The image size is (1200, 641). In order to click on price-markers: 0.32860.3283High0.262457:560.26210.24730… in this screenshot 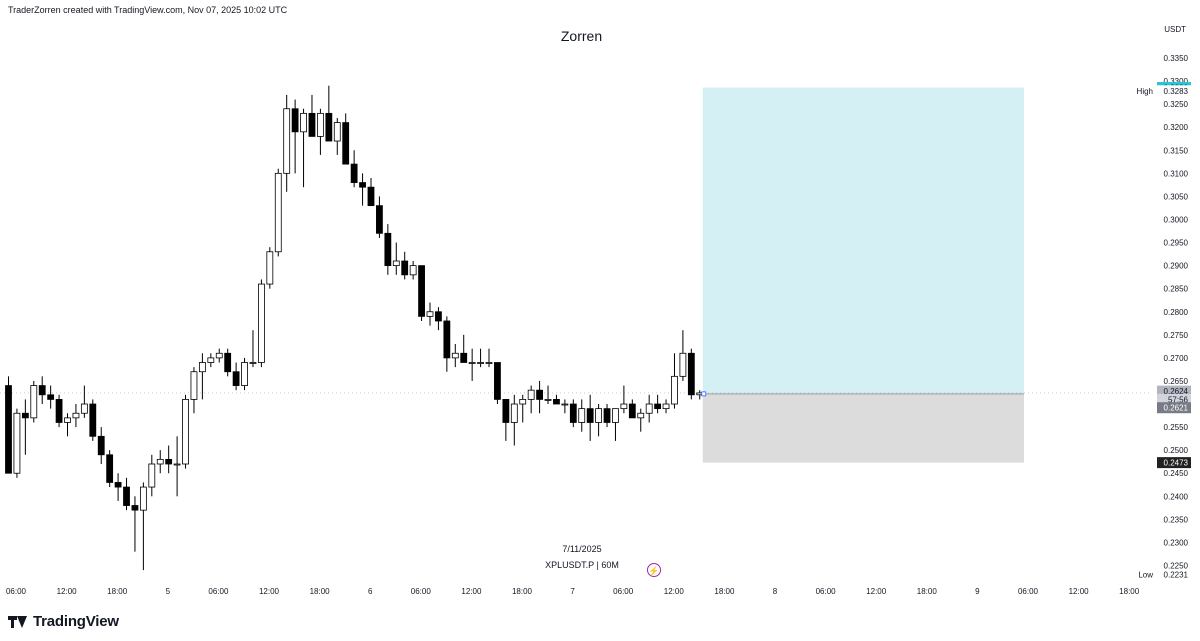, I will do `click(1164, 331)`.